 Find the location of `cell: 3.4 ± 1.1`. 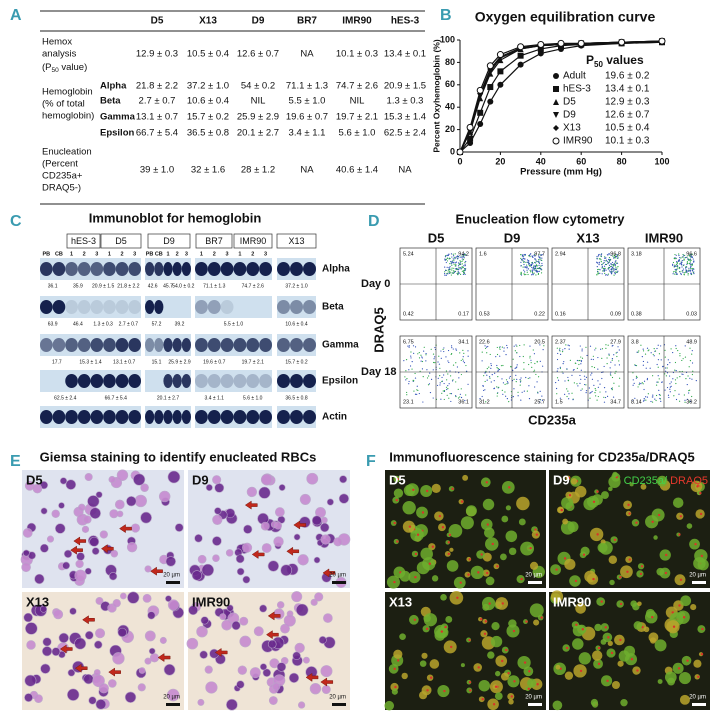

cell: 3.4 ± 1.1 is located at coordinates (307, 133).